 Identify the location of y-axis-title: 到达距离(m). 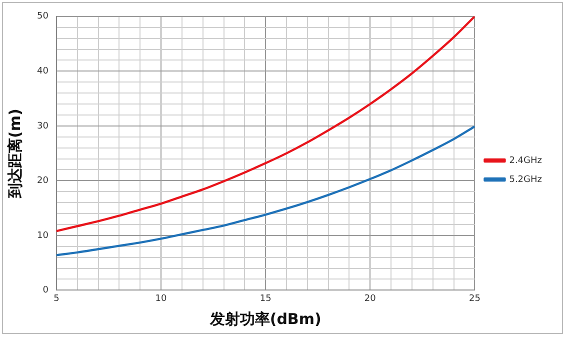
(15, 153).